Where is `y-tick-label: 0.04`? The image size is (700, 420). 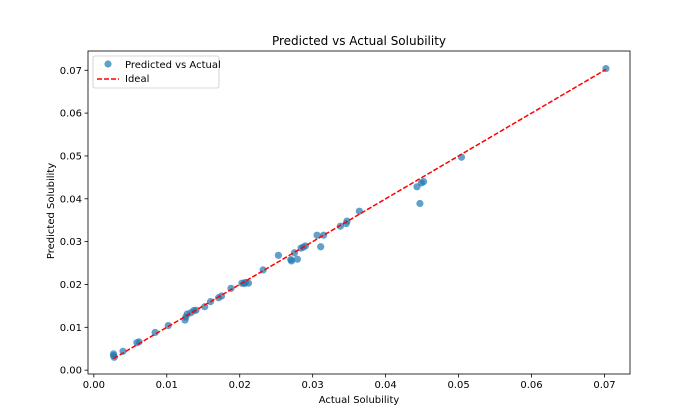 y-tick-label: 0.04 is located at coordinates (71, 199).